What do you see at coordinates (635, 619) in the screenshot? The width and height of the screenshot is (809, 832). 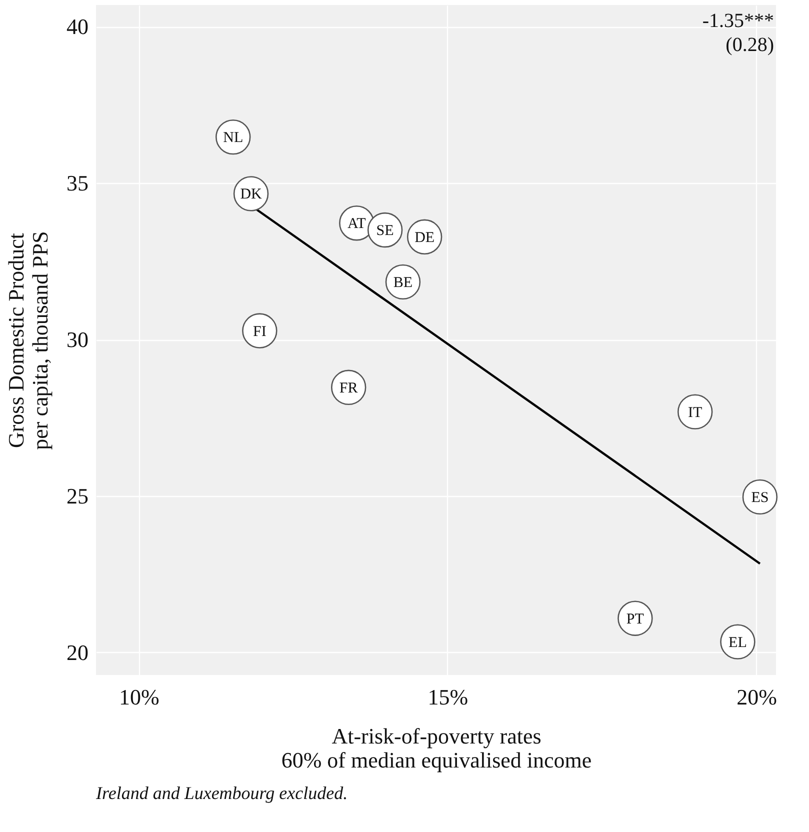 I see `annotation: PT` at bounding box center [635, 619].